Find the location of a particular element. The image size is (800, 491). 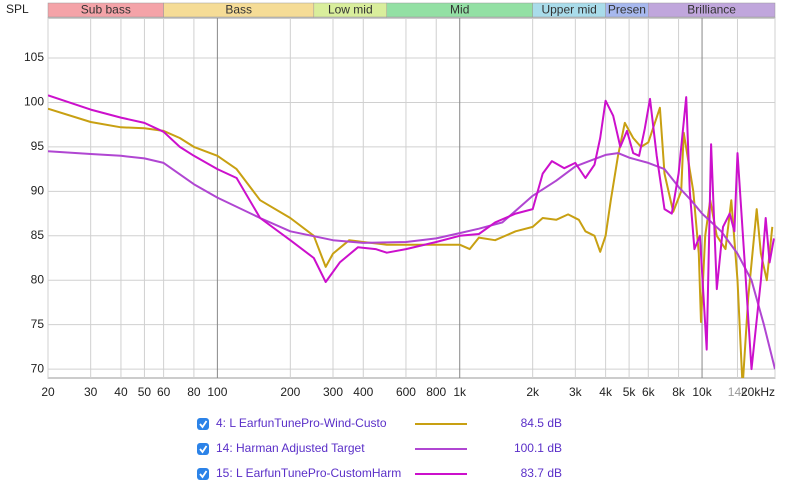

x-tick-label: 100 is located at coordinates (217, 392).